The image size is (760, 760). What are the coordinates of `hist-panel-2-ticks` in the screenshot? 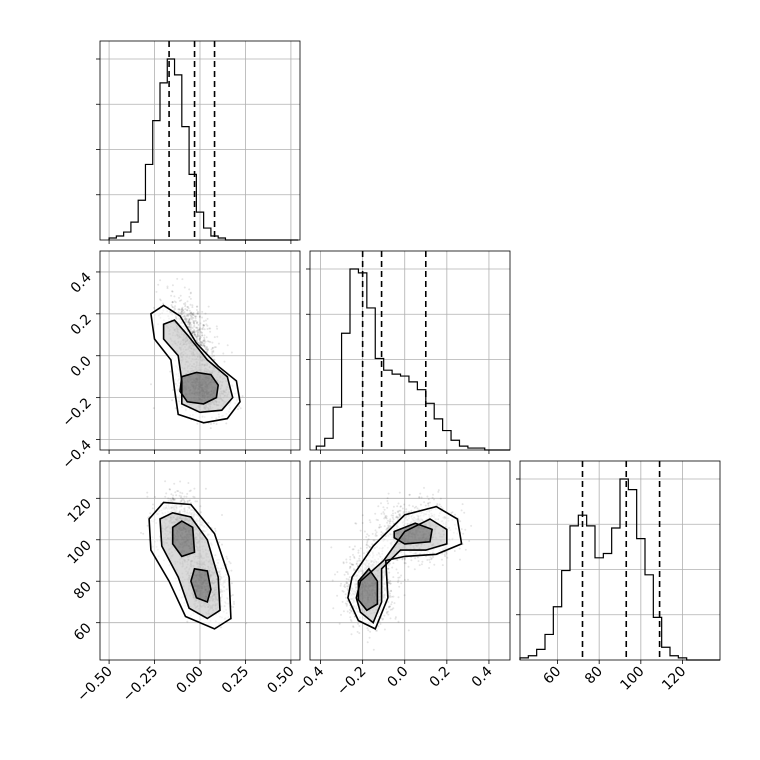 It's located at (398, 361).